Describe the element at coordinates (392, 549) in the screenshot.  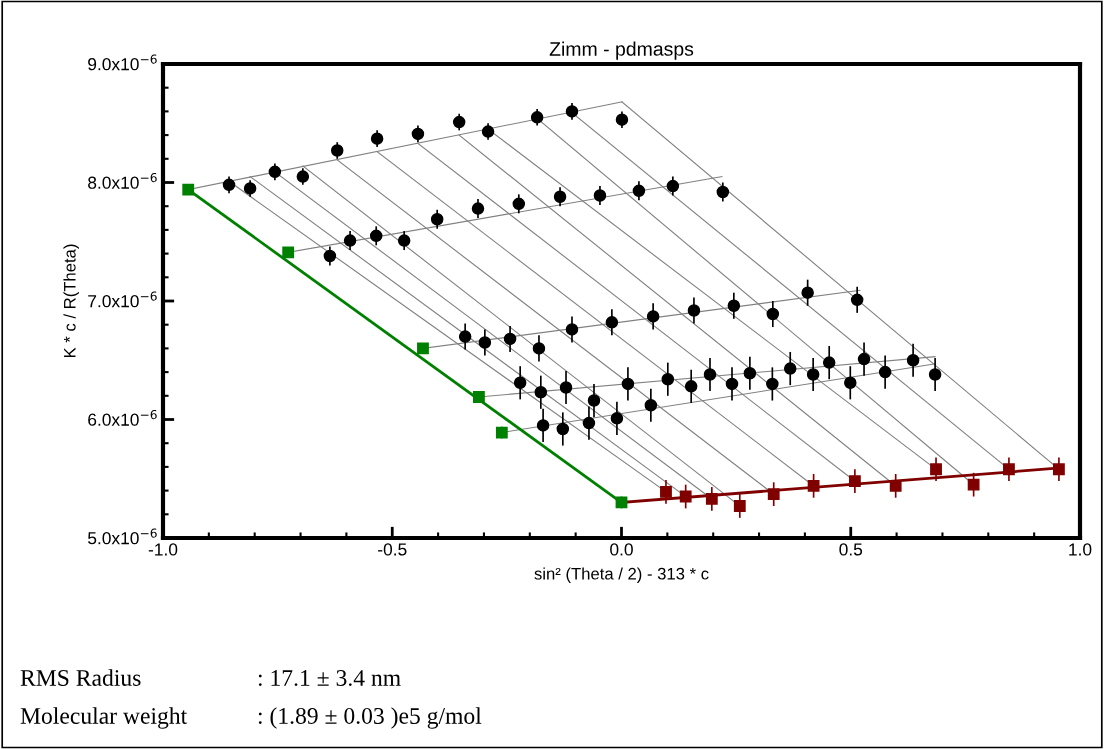
I see `x-tick-label: -0.5` at that location.